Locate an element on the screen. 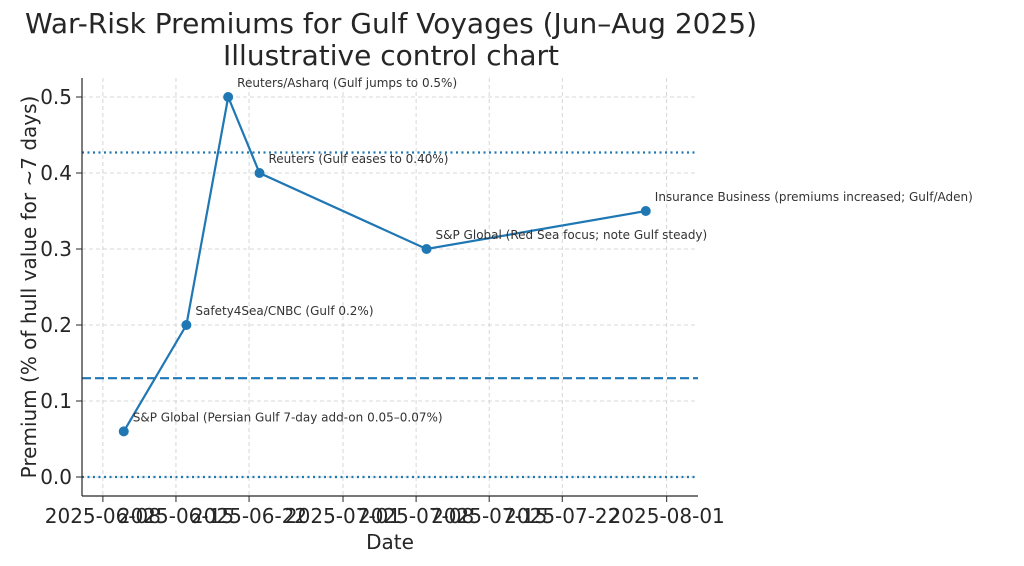 The image size is (1024, 566). x-tick-label: 2025-06-15 is located at coordinates (176, 516).